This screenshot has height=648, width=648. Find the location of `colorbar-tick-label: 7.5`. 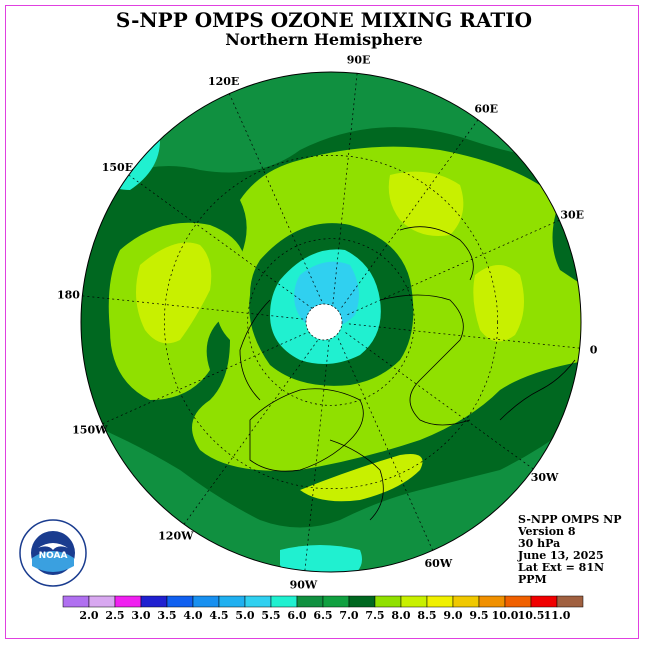

colorbar-tick-label: 7.5 is located at coordinates (374, 615).